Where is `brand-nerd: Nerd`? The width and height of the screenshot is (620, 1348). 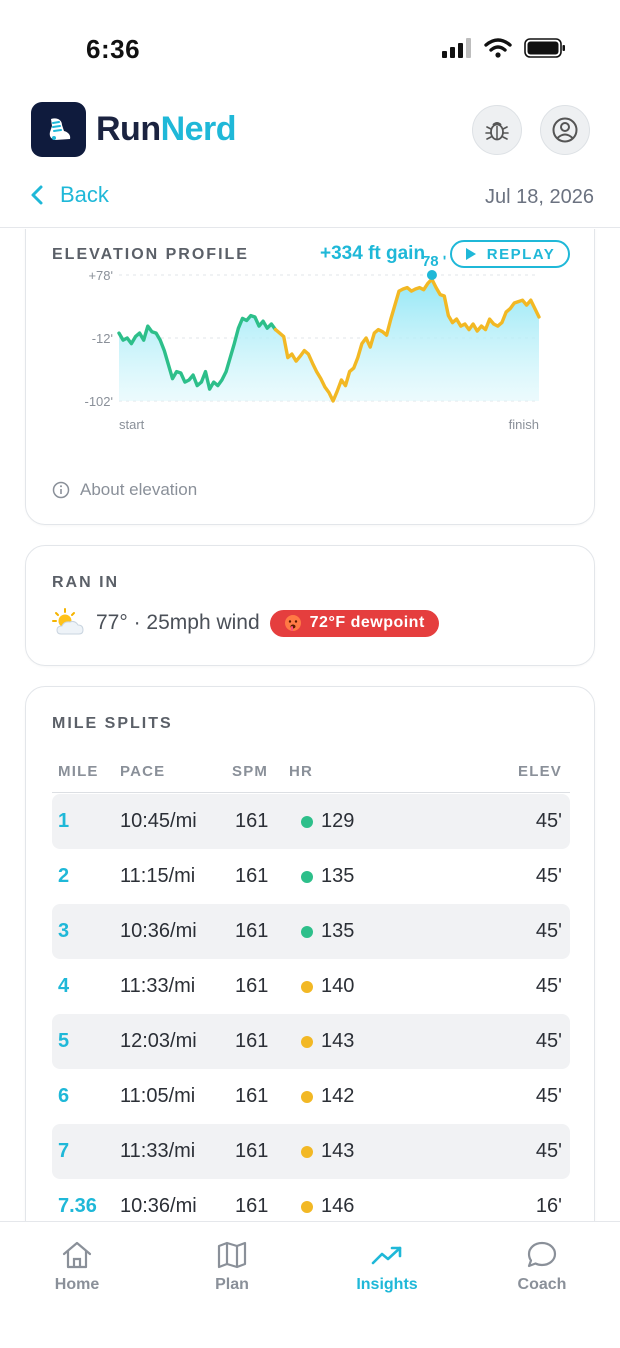
brand-nerd: Nerd is located at coordinates (198, 129).